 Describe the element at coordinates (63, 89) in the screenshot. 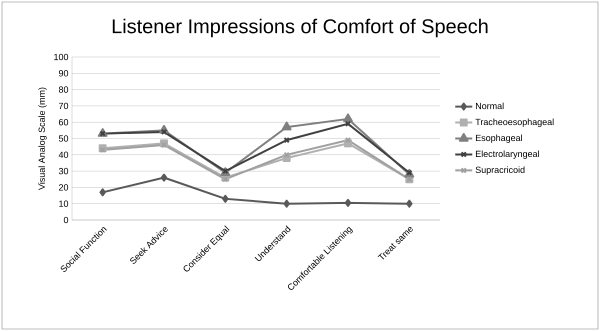

I see `y-tick-label: 80` at that location.